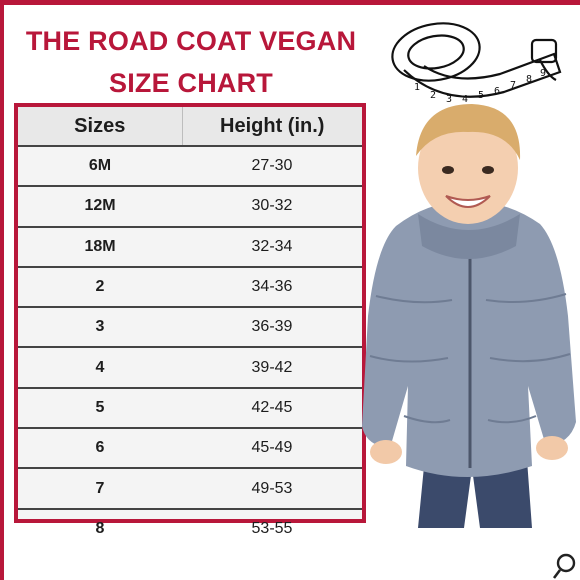 The image size is (580, 580). I want to click on size-cell: 12M, so click(100, 207).